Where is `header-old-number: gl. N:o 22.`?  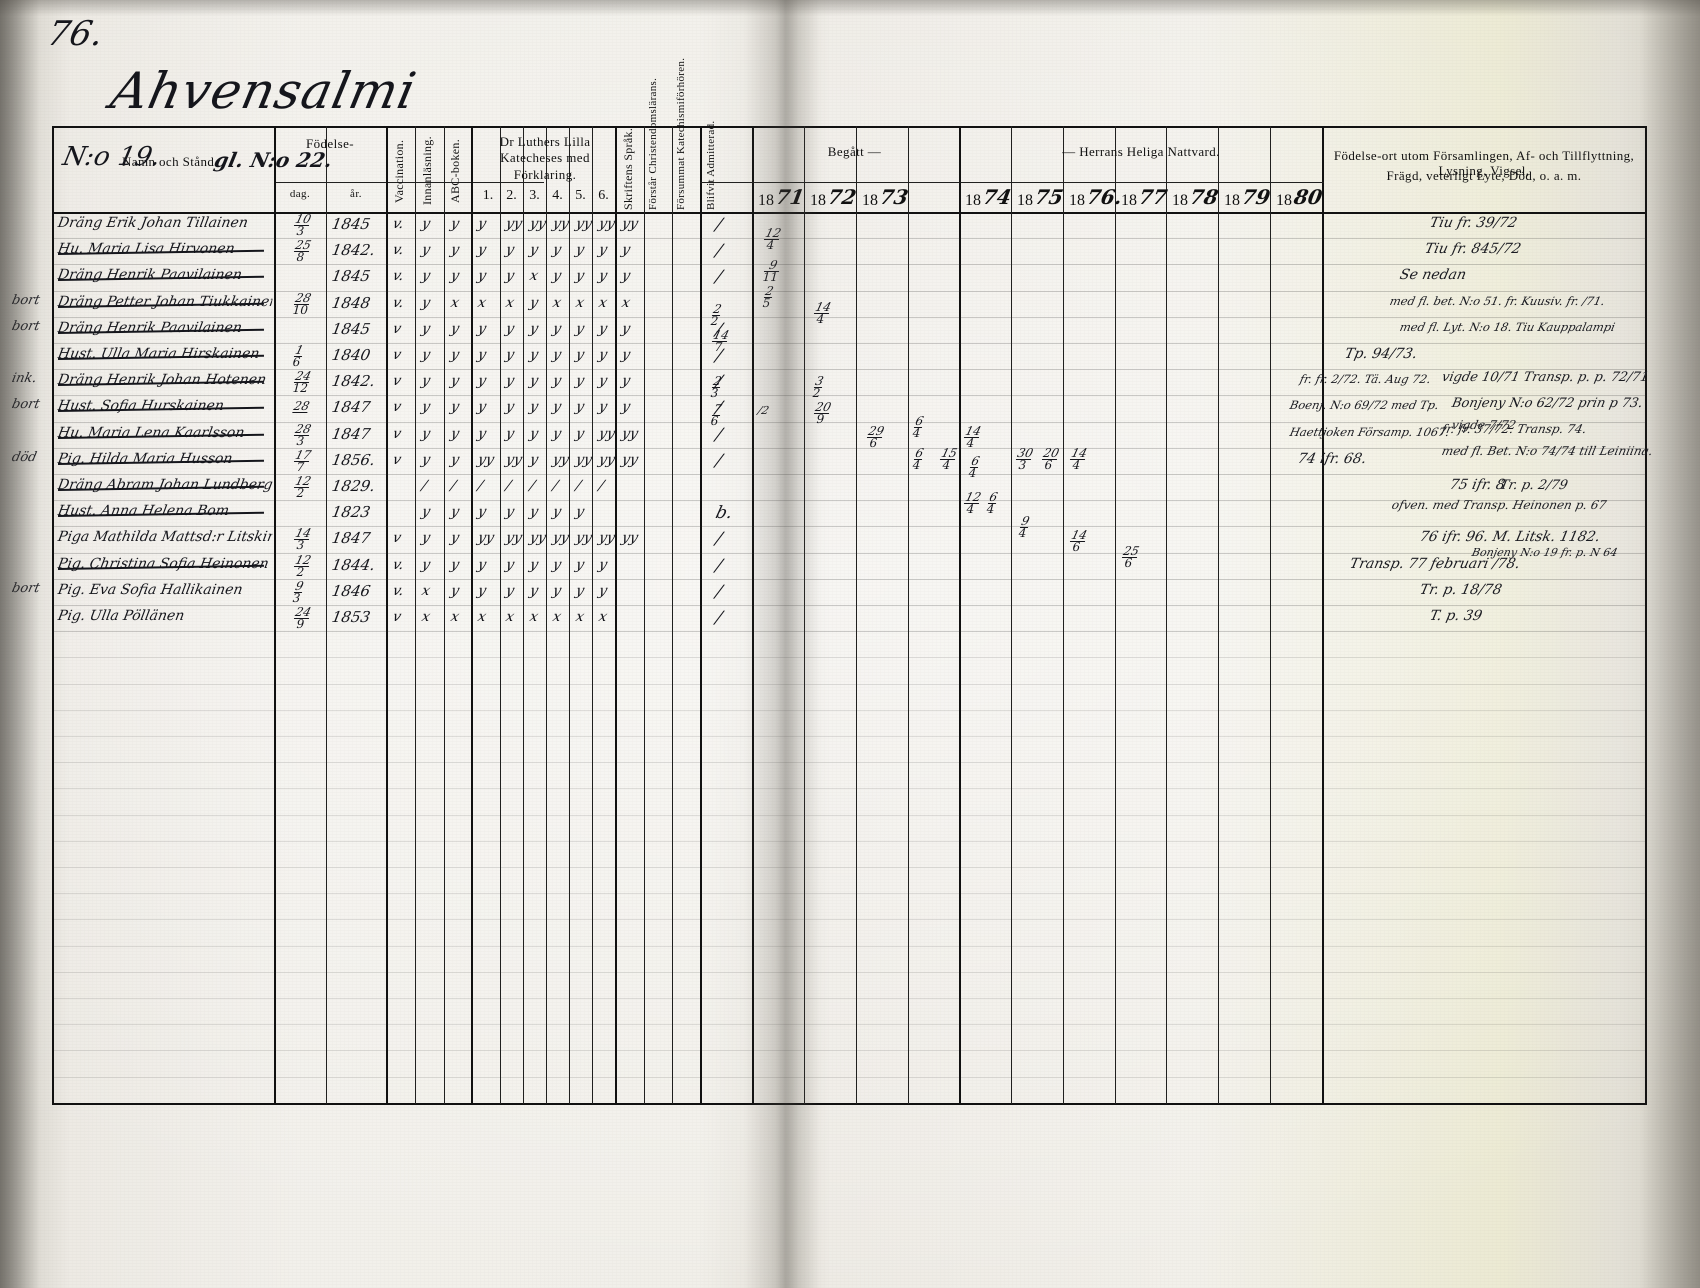
header-old-number: gl. N:o 22. is located at coordinates (273, 160).